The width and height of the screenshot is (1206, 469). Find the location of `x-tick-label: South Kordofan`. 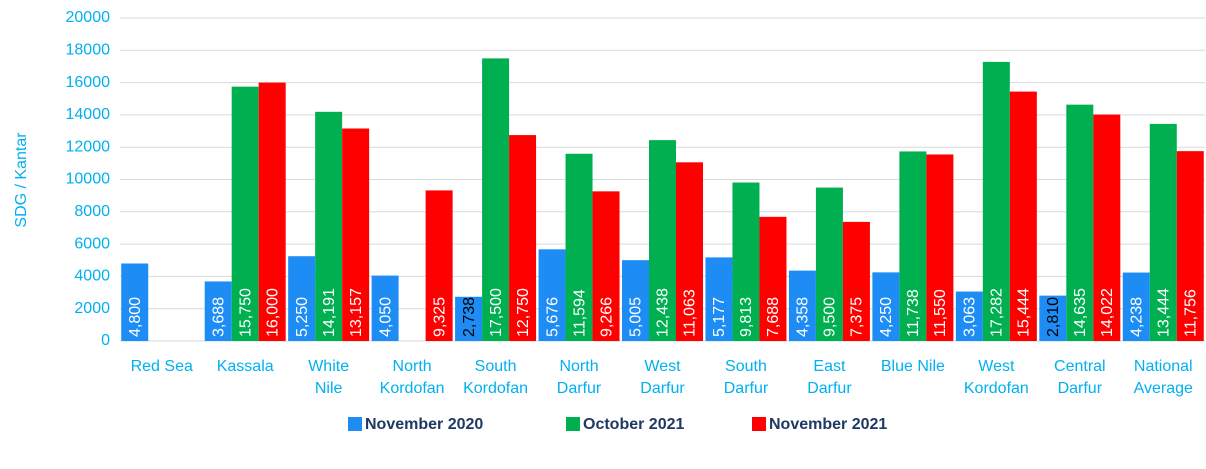

x-tick-label: South Kordofan is located at coordinates (495, 377).